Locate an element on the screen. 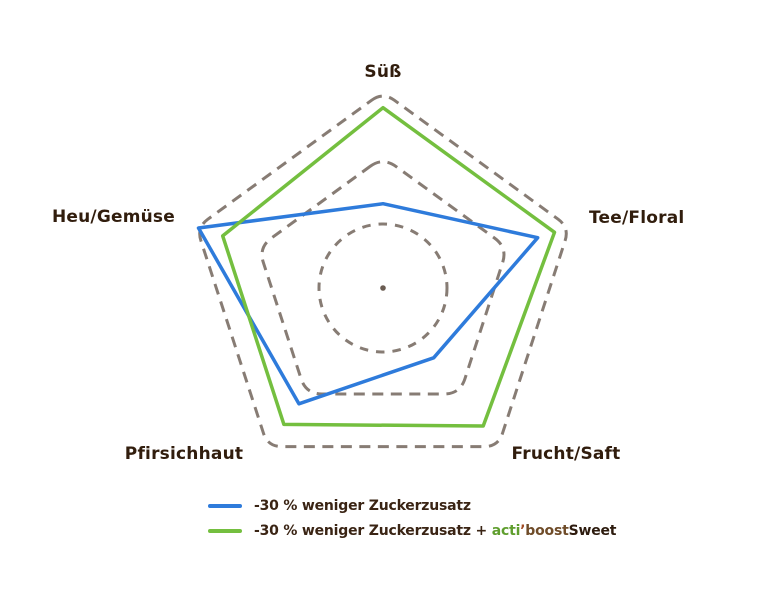 The width and height of the screenshot is (773, 609). brand-sweet: Sweet is located at coordinates (592, 531).